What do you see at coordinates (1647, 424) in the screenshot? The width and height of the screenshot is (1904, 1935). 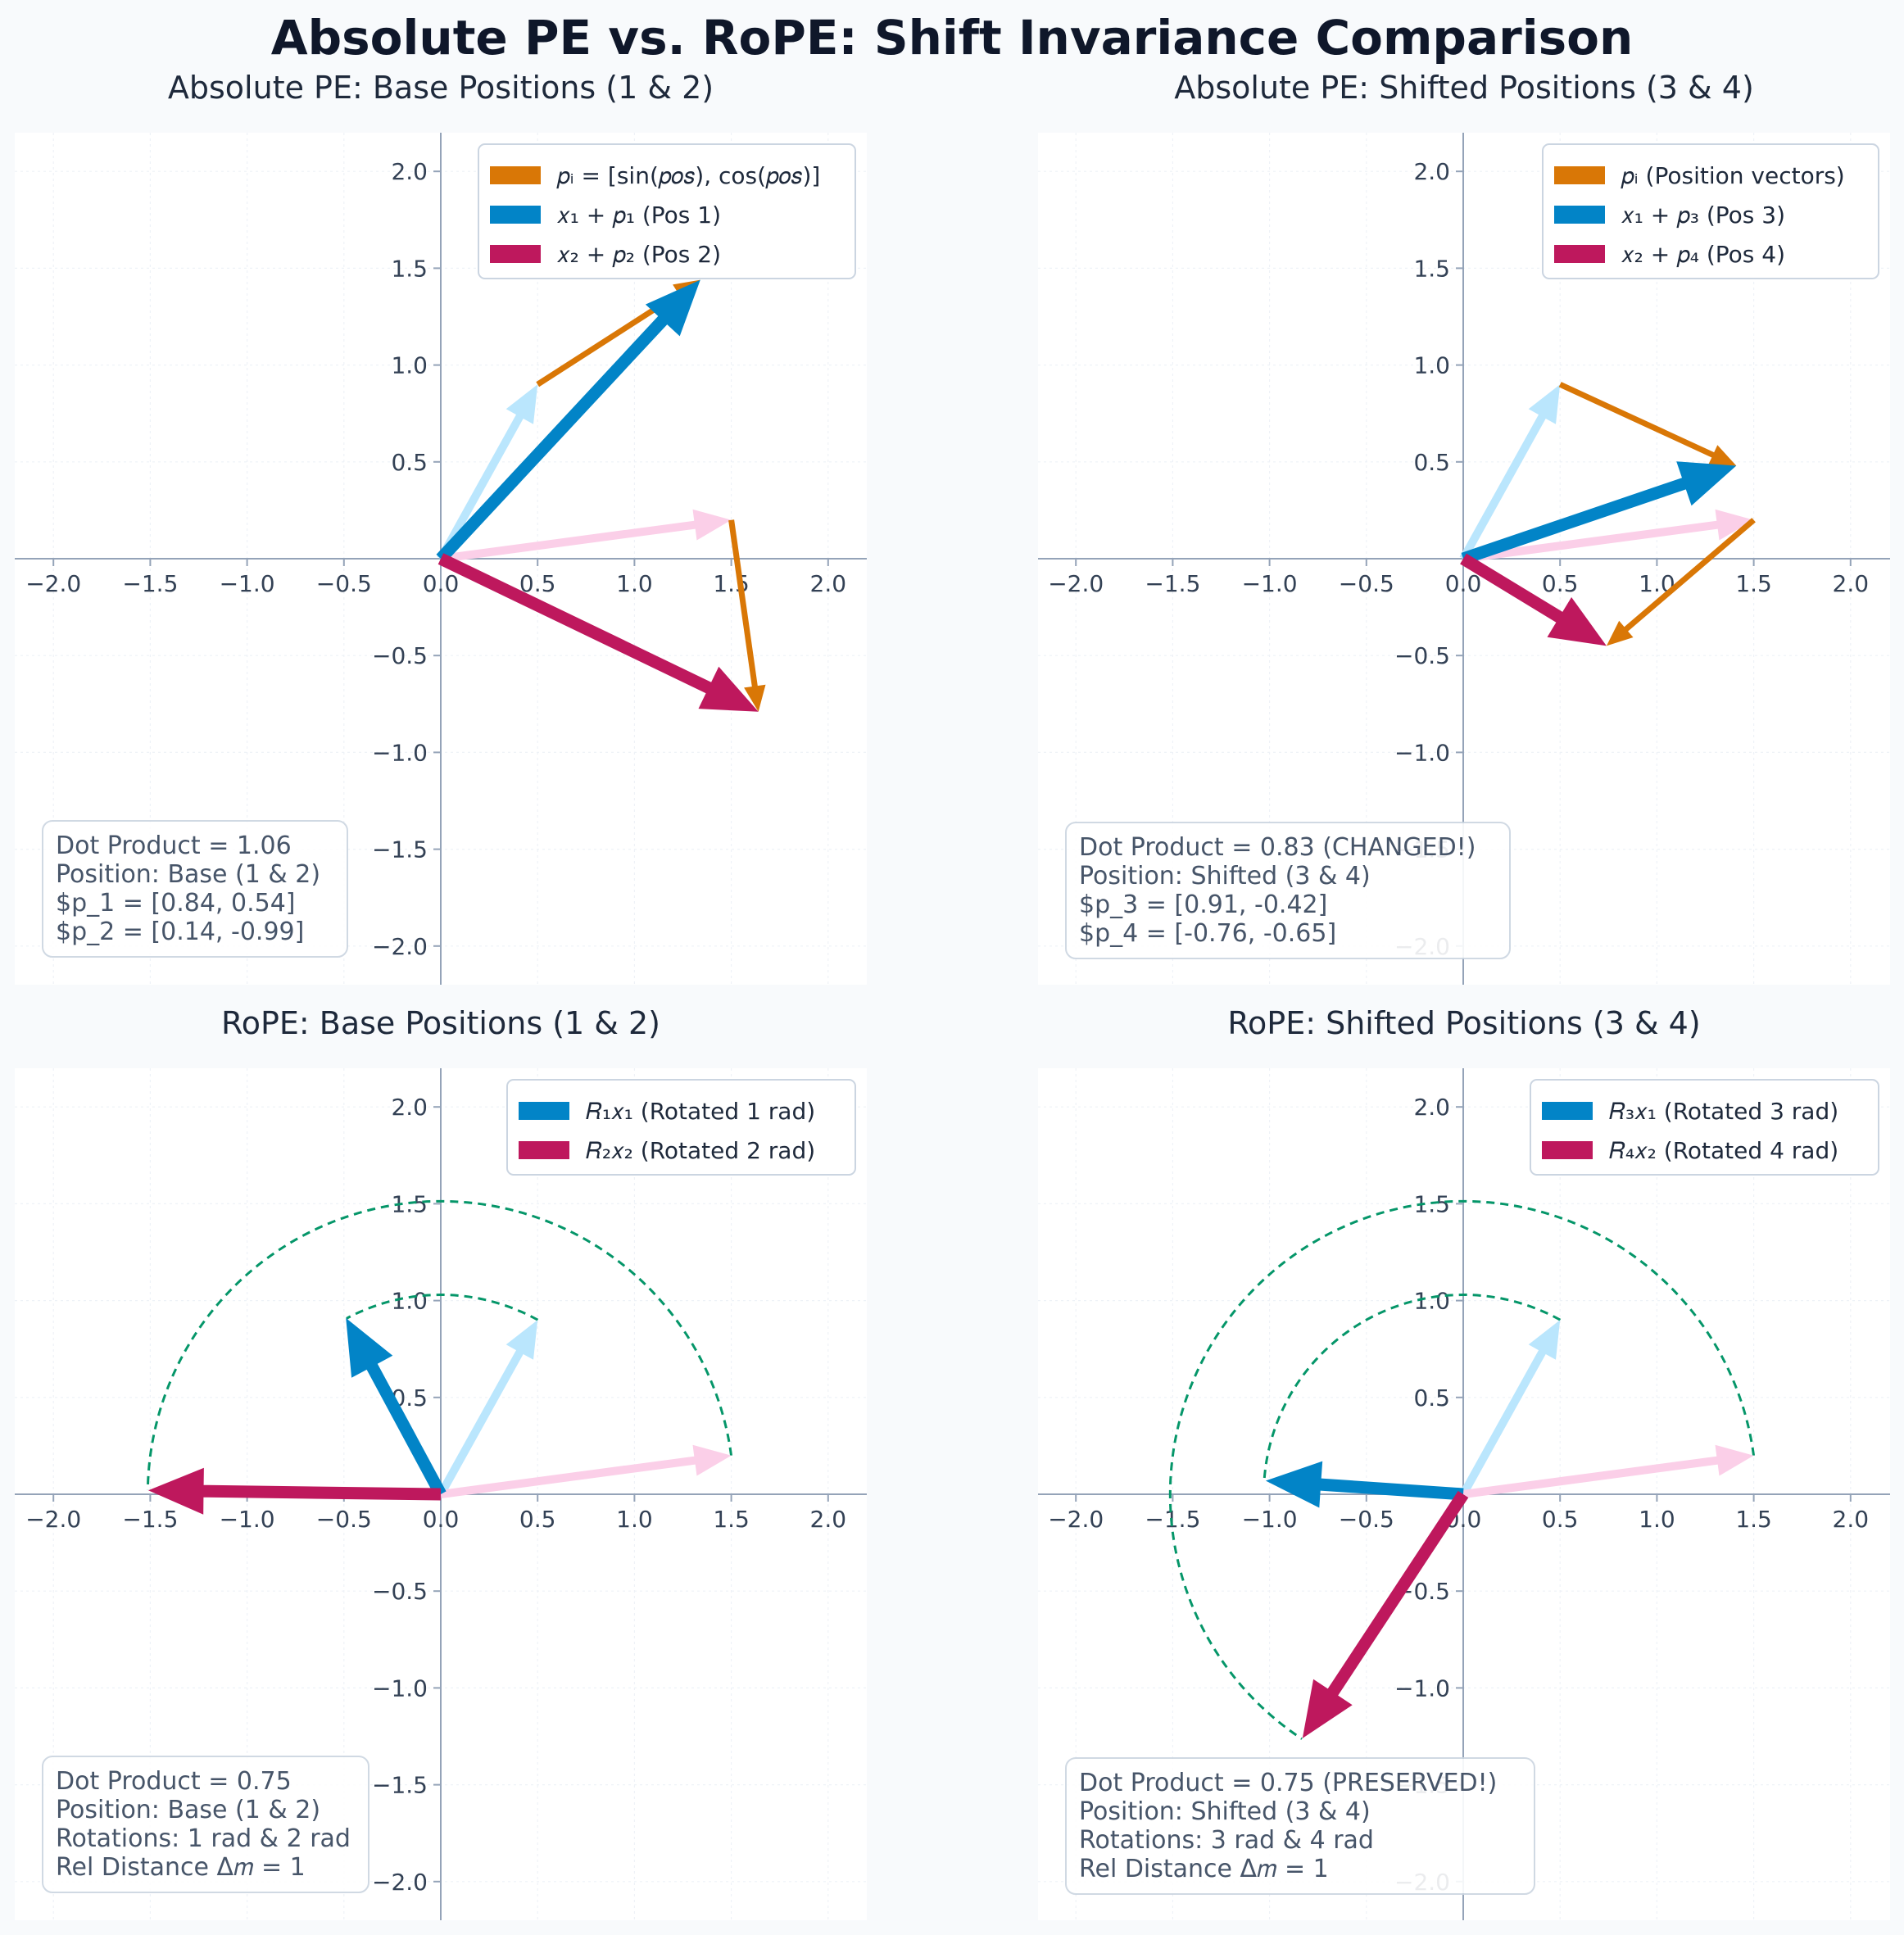 I see `vector-arrow-pe` at bounding box center [1647, 424].